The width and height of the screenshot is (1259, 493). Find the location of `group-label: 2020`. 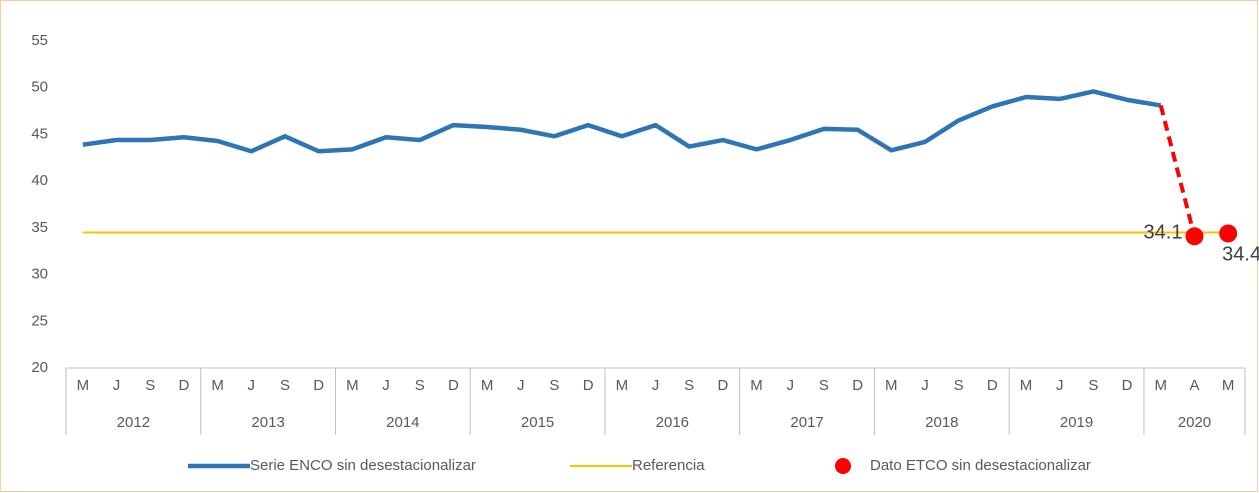

group-label: 2020 is located at coordinates (1194, 422).